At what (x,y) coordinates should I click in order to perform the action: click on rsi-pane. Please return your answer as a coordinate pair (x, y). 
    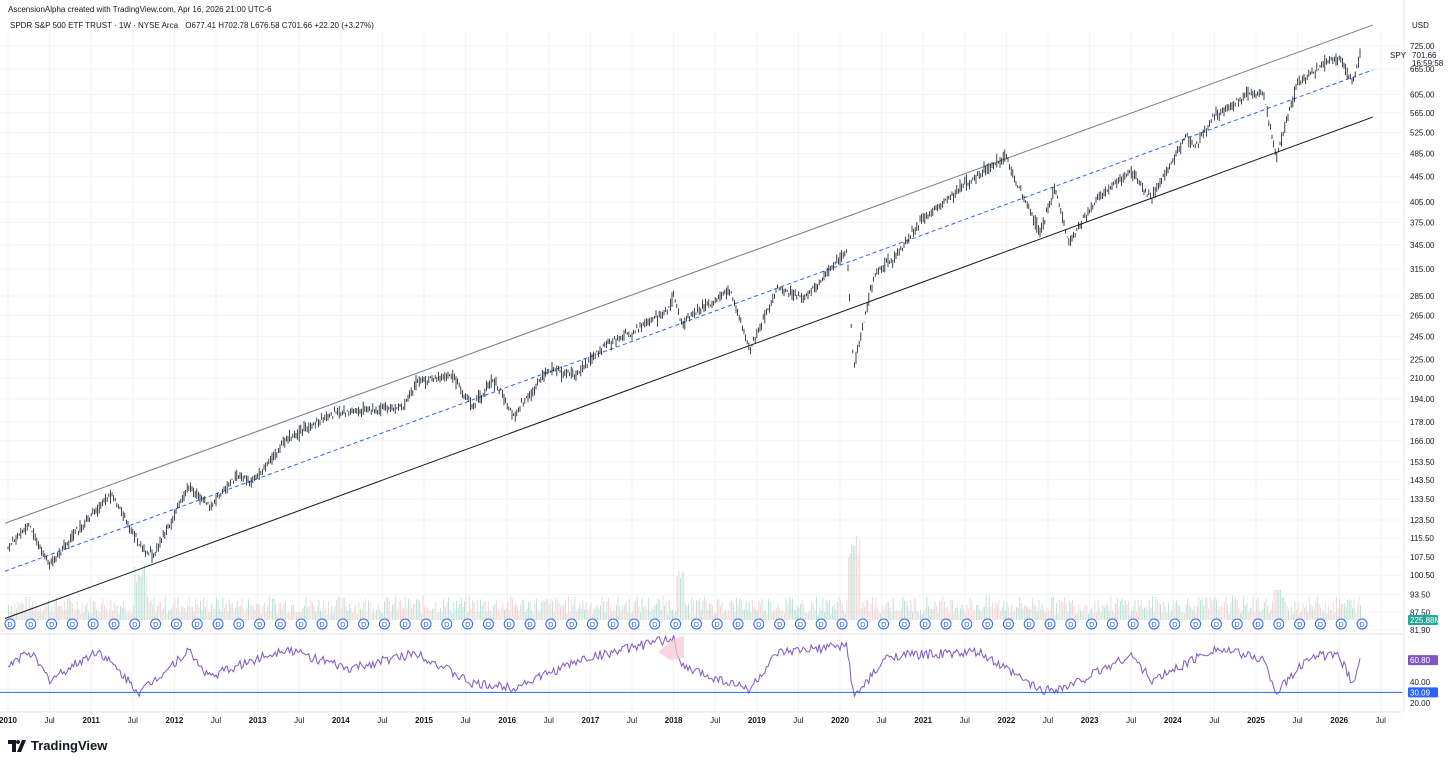
    Looking at the image, I should click on (701, 666).